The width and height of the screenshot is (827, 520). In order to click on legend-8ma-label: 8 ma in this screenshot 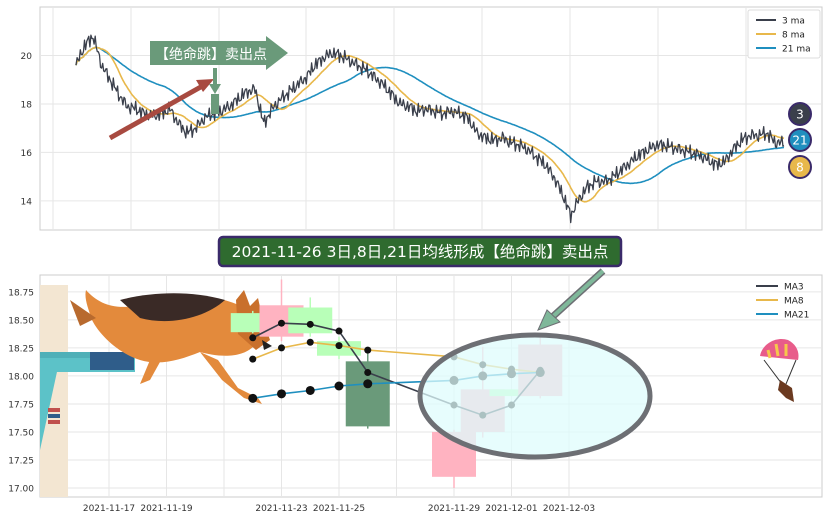, I will do `click(793, 36)`.